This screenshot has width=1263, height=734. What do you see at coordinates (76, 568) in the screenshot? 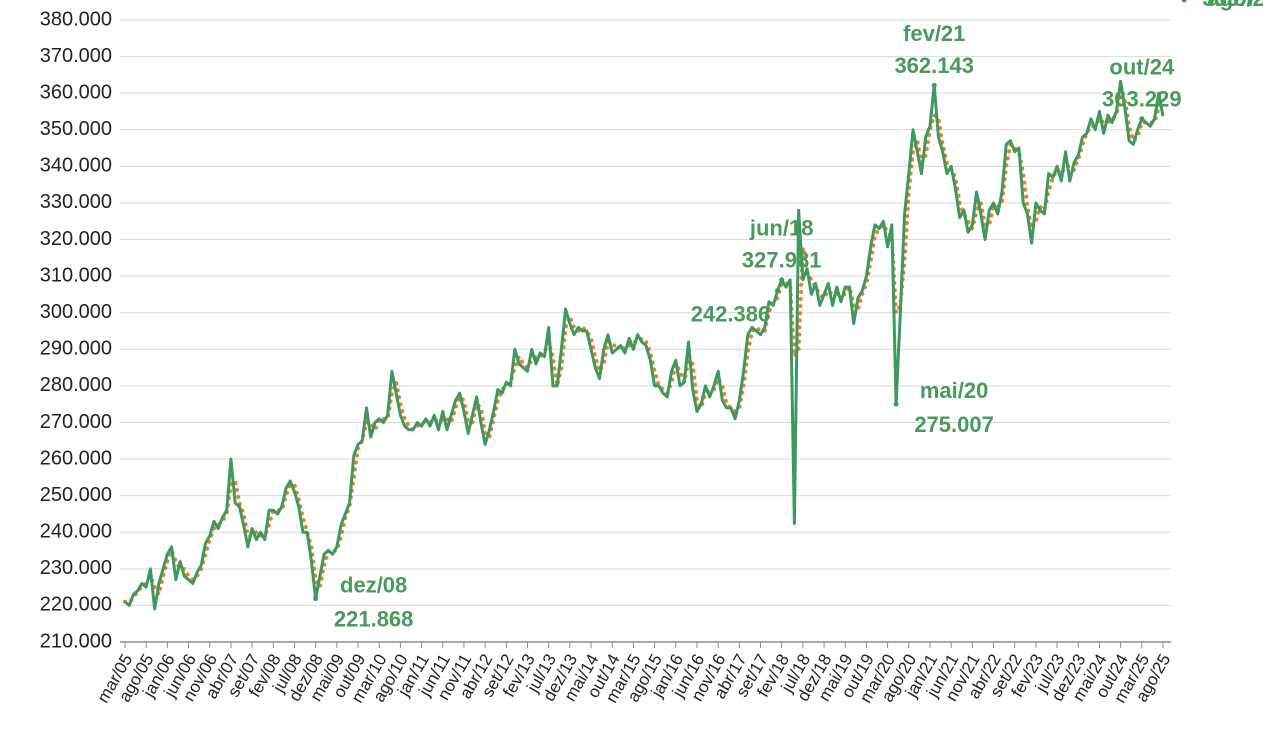
I see `y-tick-label: 230.000` at bounding box center [76, 568].